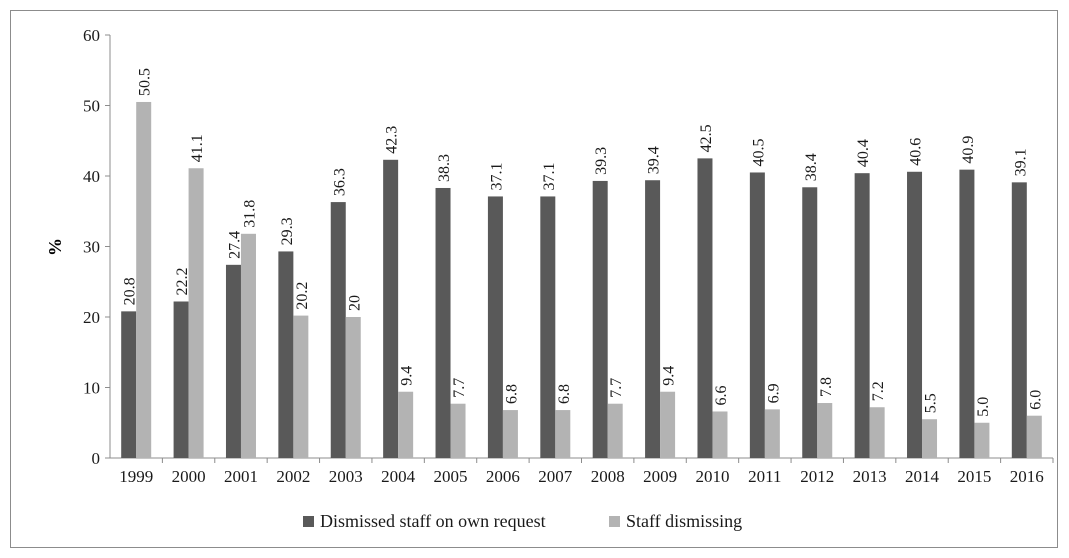 The image size is (1069, 558). What do you see at coordinates (811, 167) in the screenshot?
I see `data-label: 38.4` at bounding box center [811, 167].